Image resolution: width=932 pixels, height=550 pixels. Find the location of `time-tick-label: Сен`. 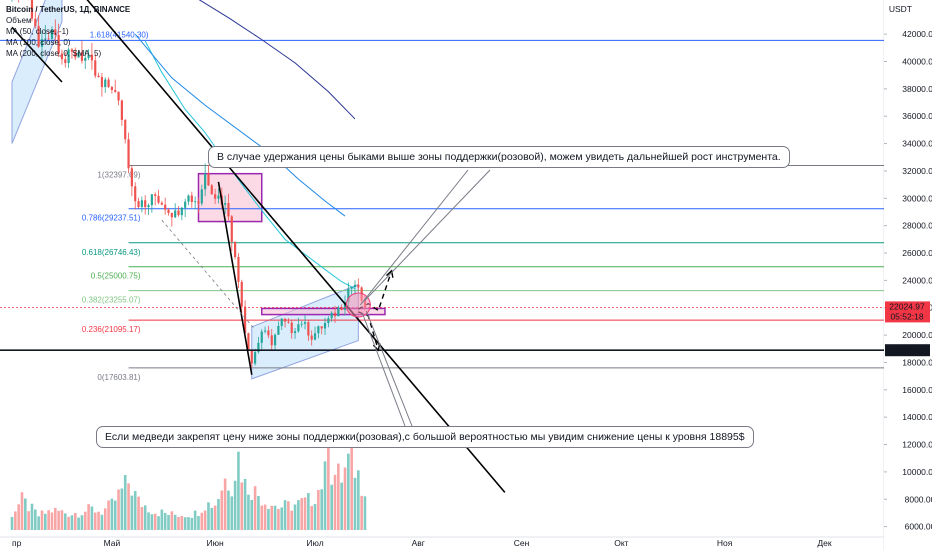

time-tick-label: Сен is located at coordinates (522, 543).